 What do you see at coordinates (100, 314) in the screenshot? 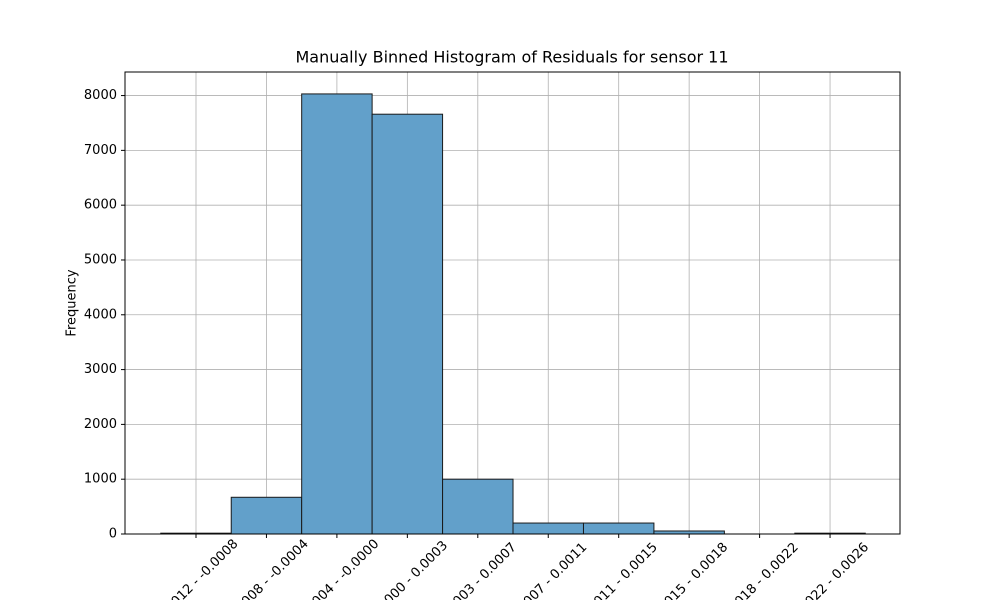
I see `y-tick-label: 4000` at bounding box center [100, 314].